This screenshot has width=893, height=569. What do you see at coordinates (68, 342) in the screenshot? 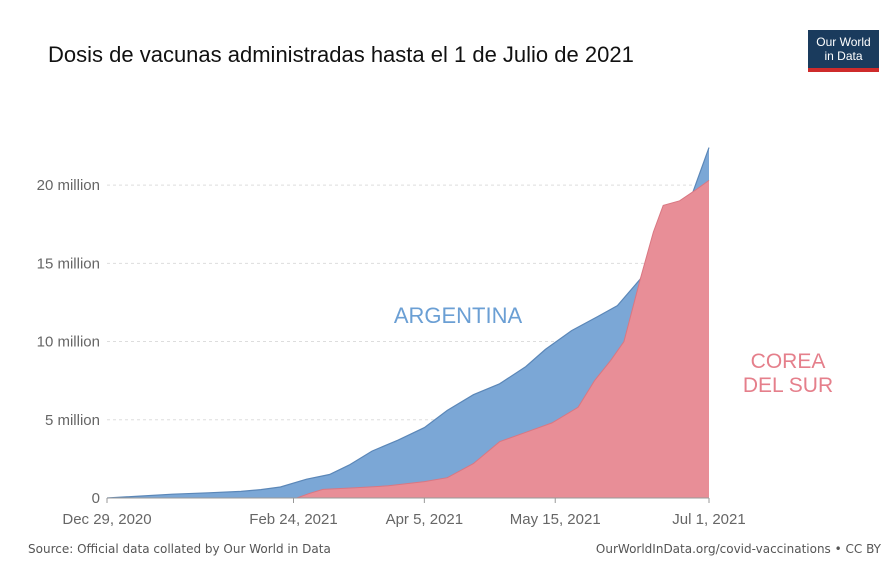
I see `y-tick-label: 10 million` at bounding box center [68, 342].